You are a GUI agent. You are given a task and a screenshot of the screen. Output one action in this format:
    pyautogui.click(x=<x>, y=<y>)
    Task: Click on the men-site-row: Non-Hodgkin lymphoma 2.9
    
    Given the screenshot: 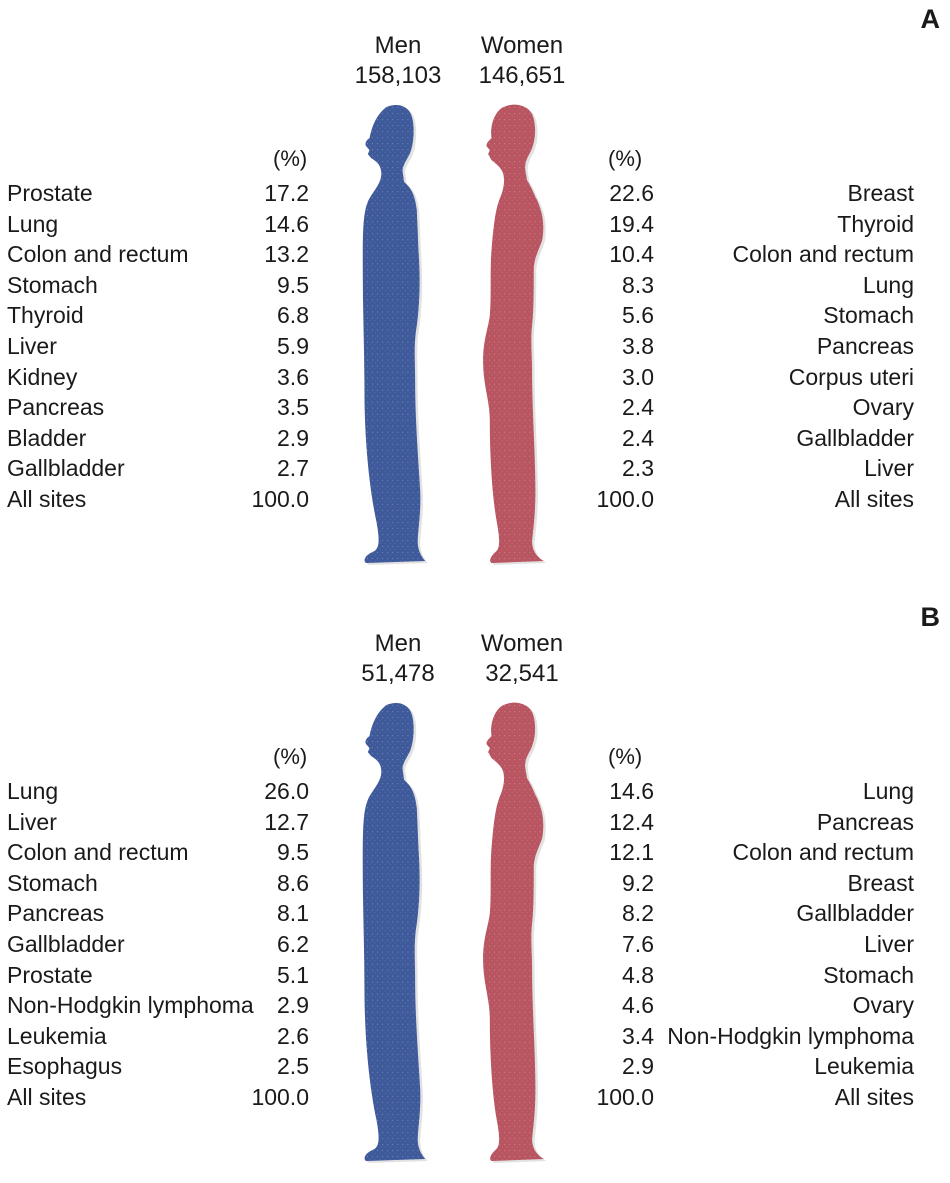 What is the action you would take?
    pyautogui.click(x=158, y=1005)
    